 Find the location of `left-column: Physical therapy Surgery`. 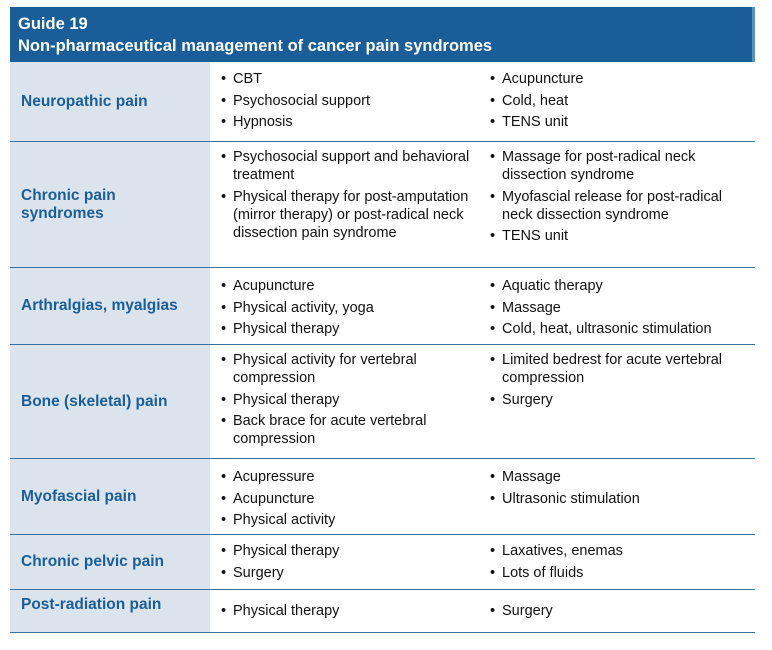

left-column: Physical therapy Surgery is located at coordinates (344, 562).